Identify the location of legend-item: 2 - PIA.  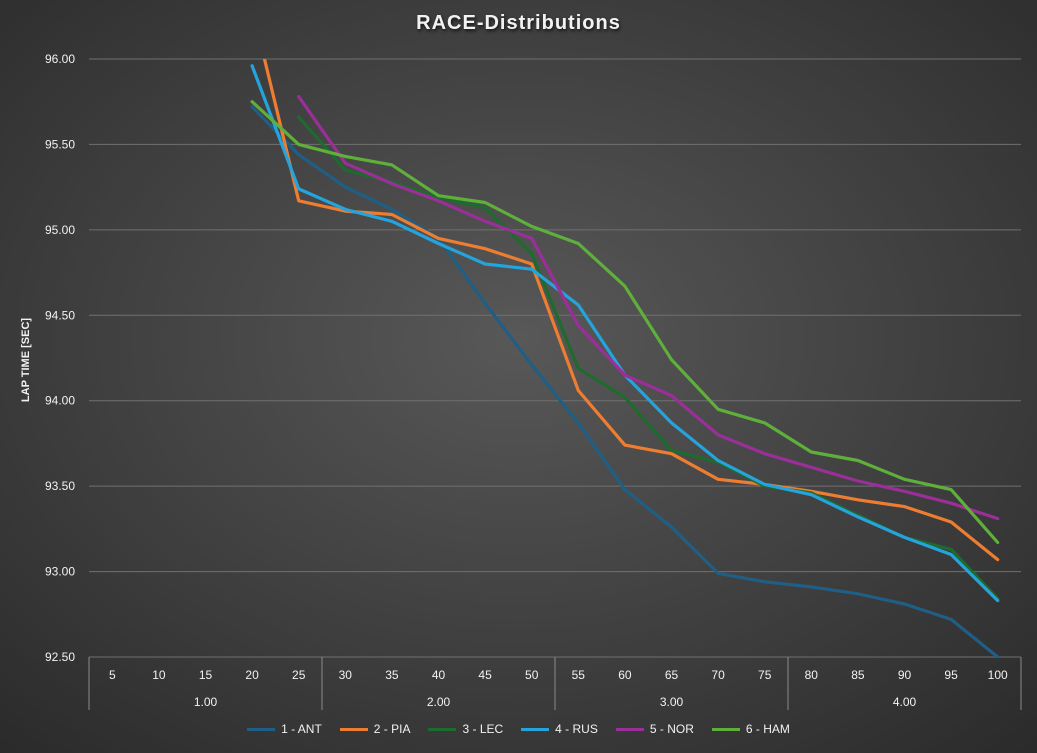
(375, 729).